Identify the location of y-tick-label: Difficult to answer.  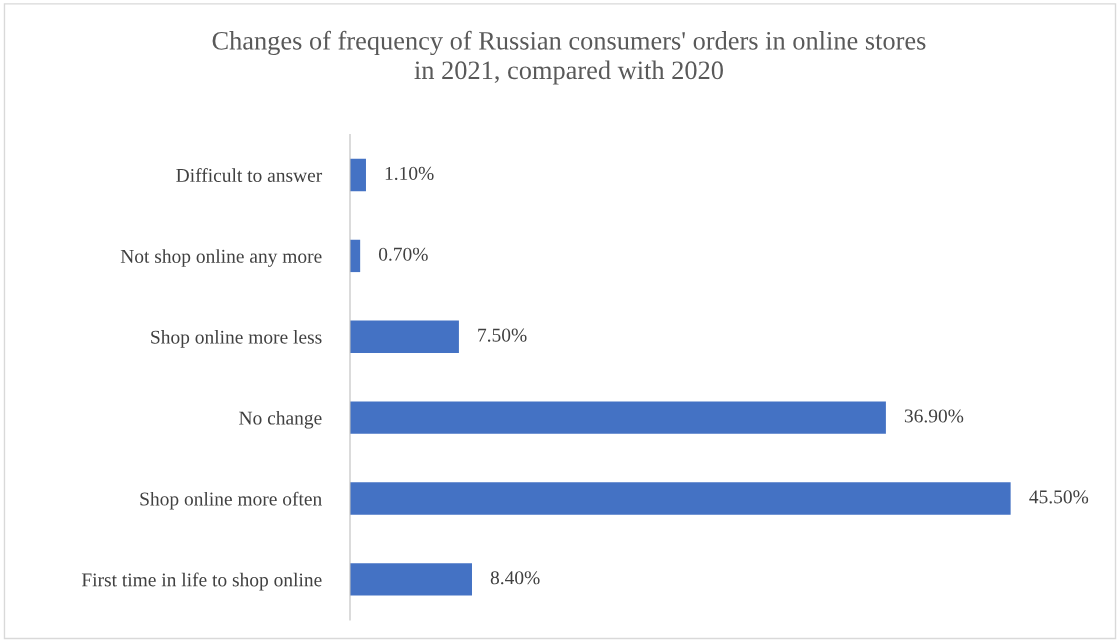
(249, 175).